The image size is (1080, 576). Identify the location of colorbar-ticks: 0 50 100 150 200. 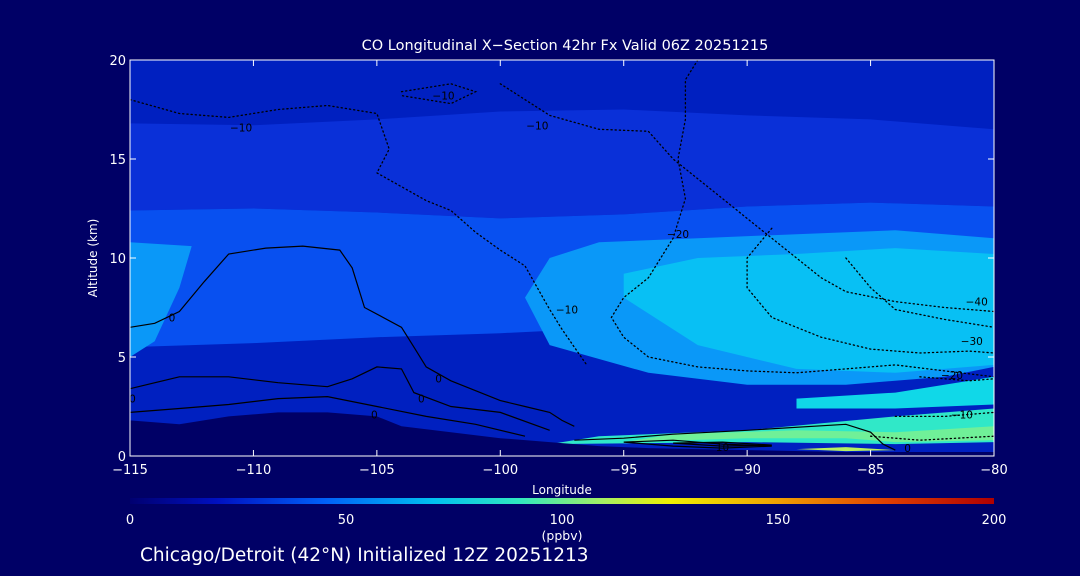
(566, 520).